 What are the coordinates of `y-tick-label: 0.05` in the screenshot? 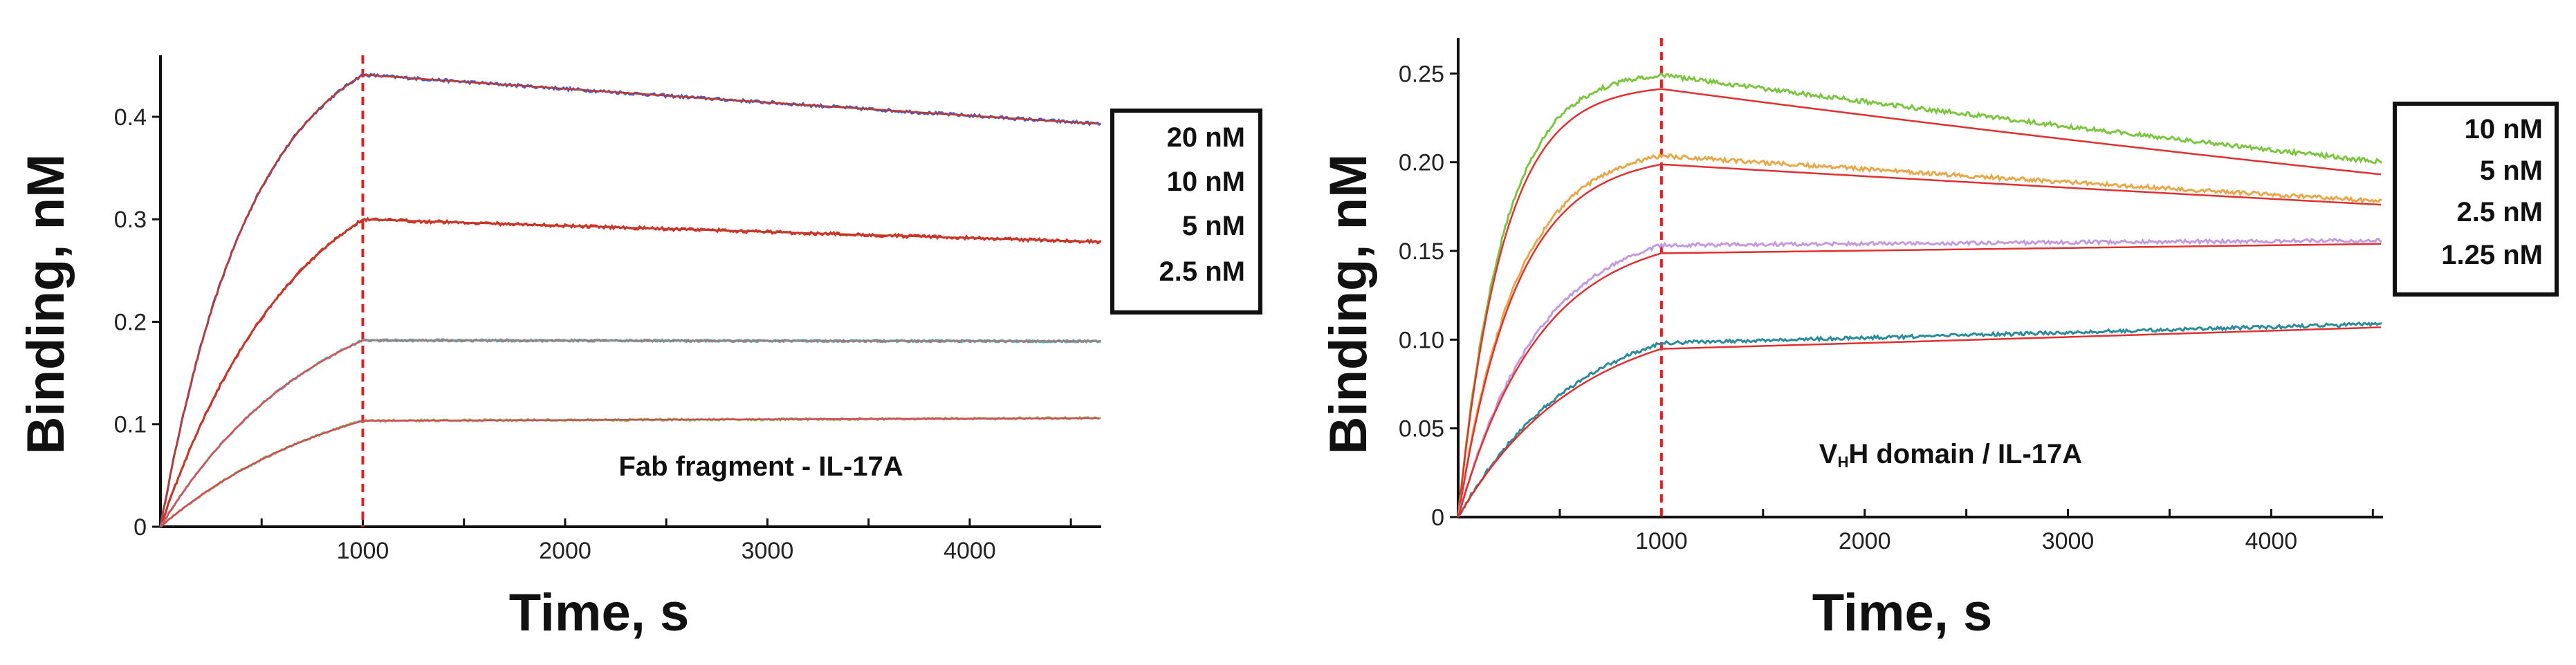 It's located at (1421, 429).